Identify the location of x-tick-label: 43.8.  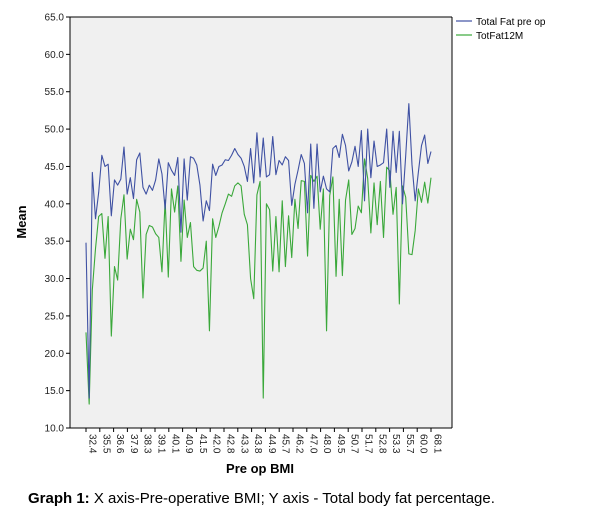
(257, 444).